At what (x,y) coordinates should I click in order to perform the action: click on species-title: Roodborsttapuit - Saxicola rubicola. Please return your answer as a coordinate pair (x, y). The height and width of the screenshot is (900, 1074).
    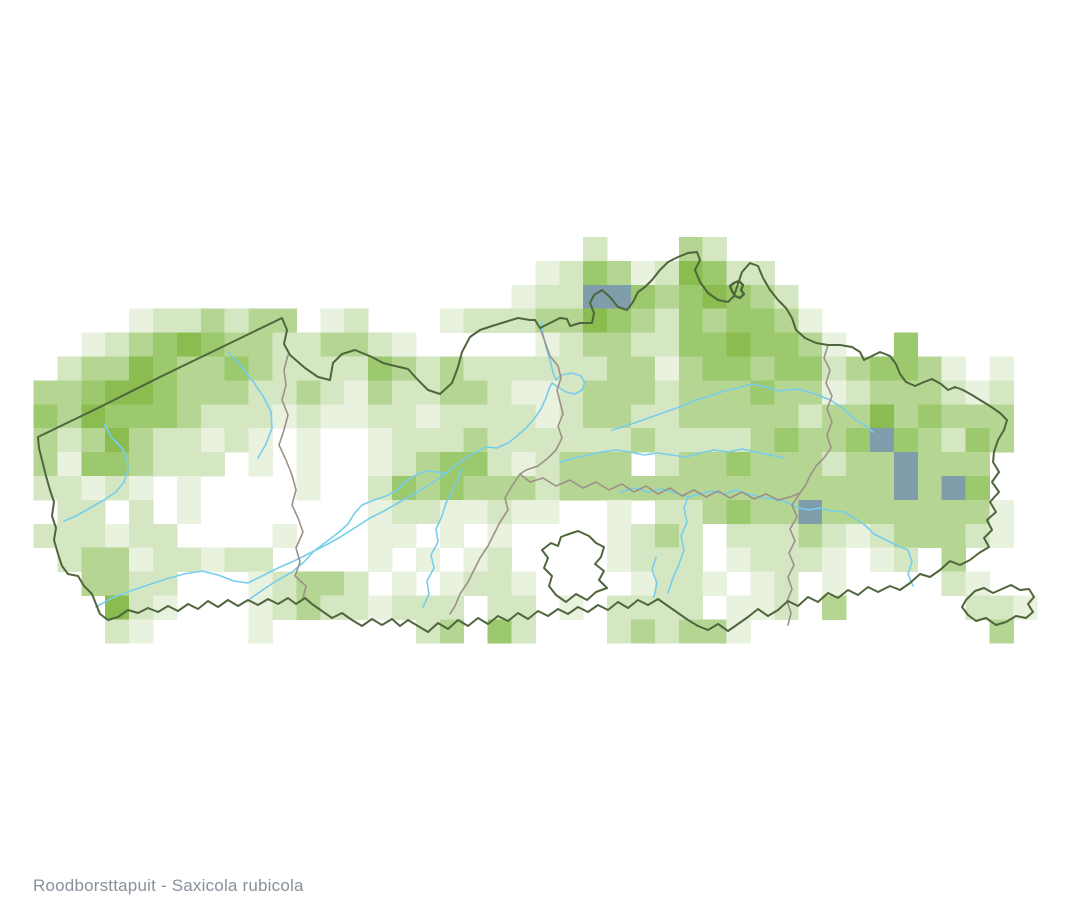
    Looking at the image, I should click on (168, 885).